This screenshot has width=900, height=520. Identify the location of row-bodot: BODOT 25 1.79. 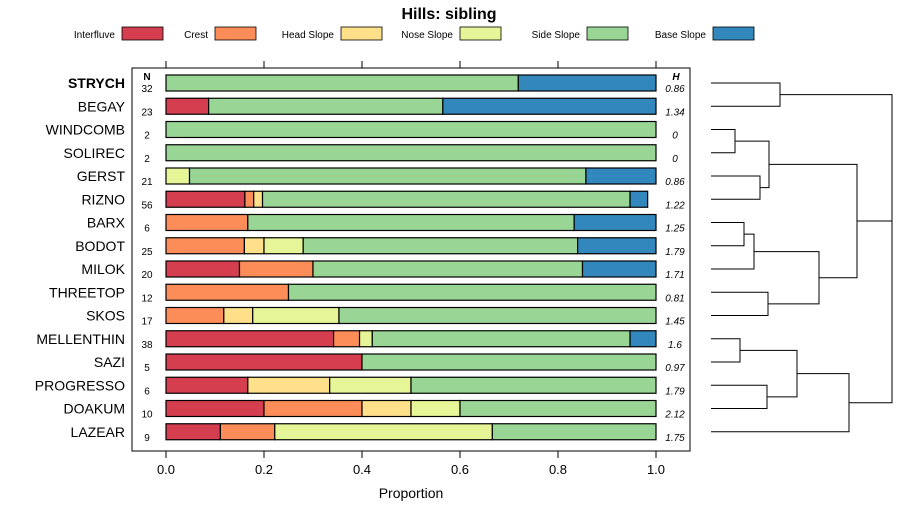
(380, 247).